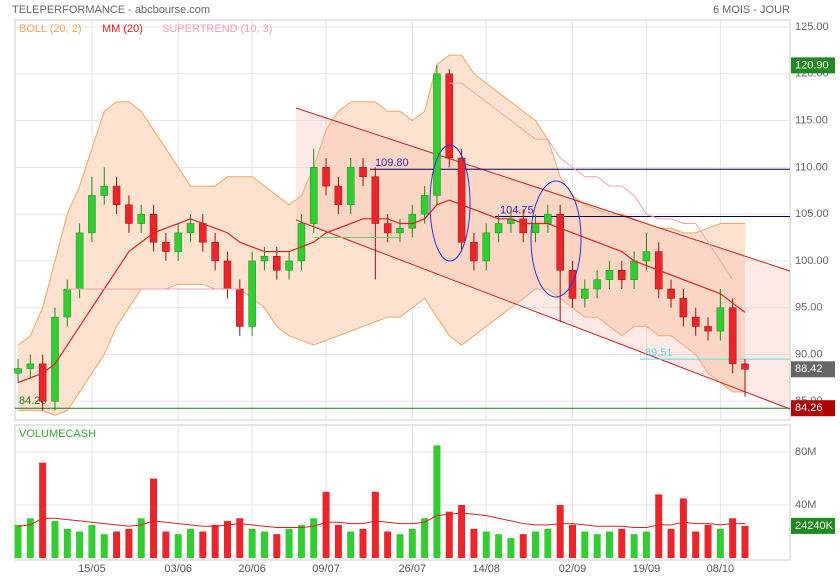  Describe the element at coordinates (326, 569) in the screenshot. I see `x-tick-label: 09/07` at that location.